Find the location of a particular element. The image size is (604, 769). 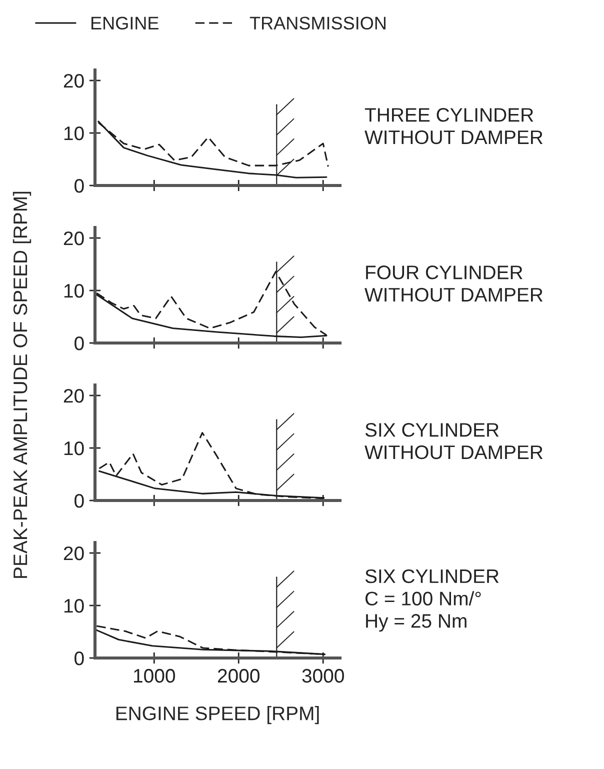

x-tick-label: 3000 is located at coordinates (323, 675).